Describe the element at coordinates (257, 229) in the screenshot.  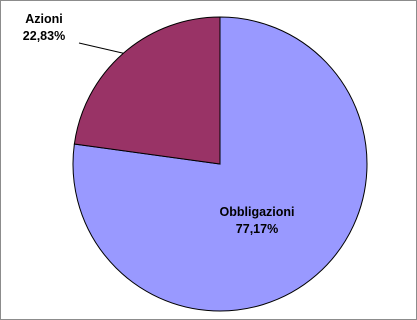
I see `slice-label-obbligazioni-value: 77,17%` at that location.